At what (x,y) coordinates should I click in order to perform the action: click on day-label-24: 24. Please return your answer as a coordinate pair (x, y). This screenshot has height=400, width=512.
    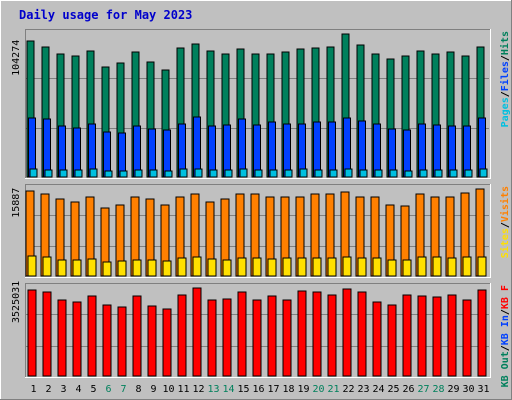
    Looking at the image, I should click on (378, 389).